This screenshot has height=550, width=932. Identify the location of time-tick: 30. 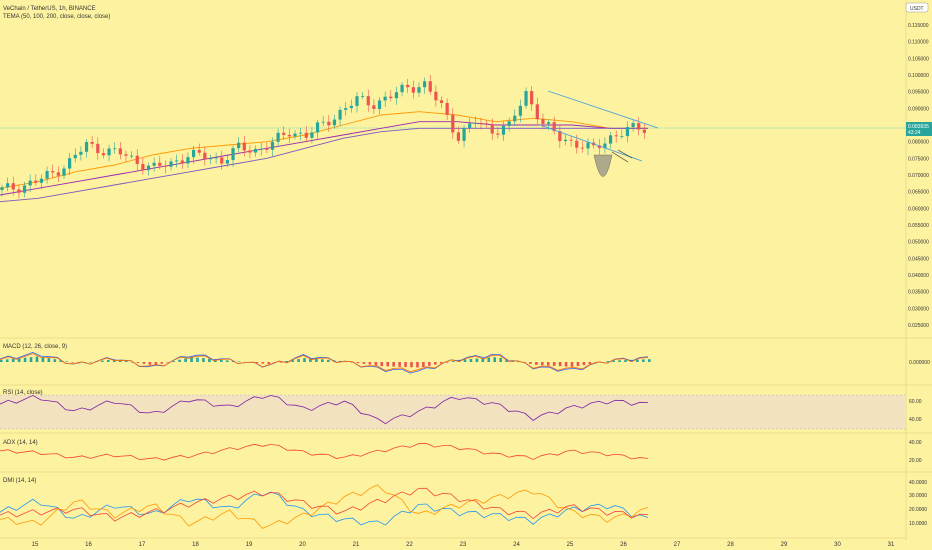
(837, 545).